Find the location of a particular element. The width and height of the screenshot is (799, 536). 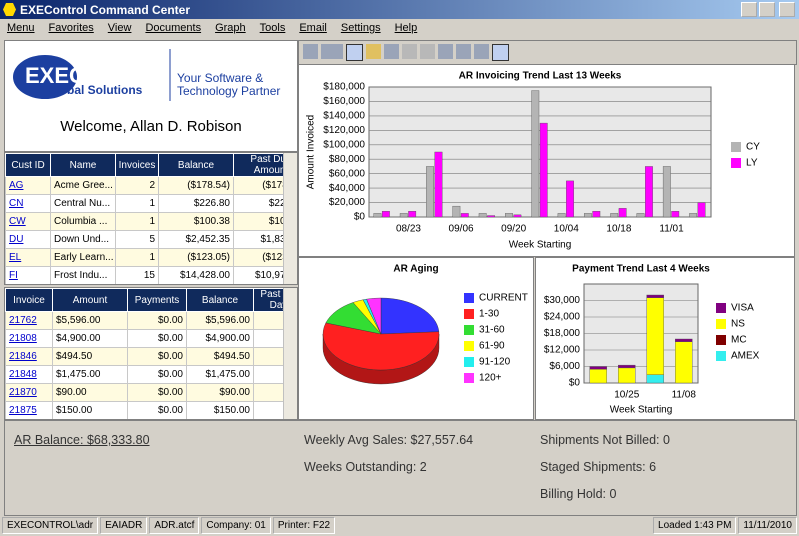

table-row: 21846$494.50$0.00$494.50 is located at coordinates (152, 357).